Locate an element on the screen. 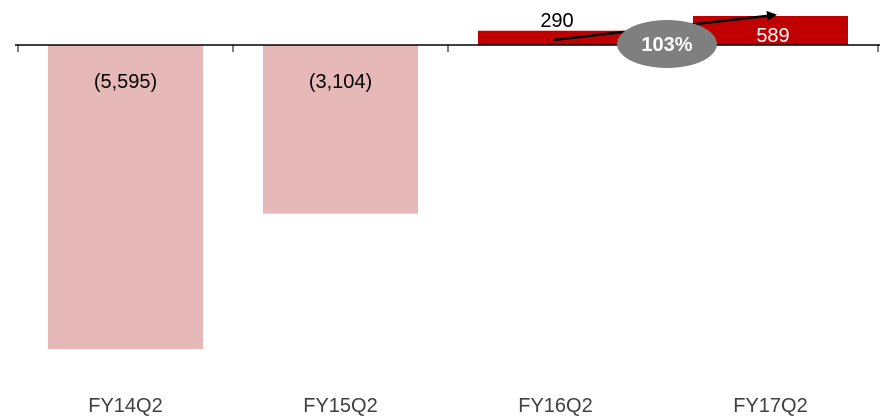  growth-percent-label: 103% is located at coordinates (666, 45).